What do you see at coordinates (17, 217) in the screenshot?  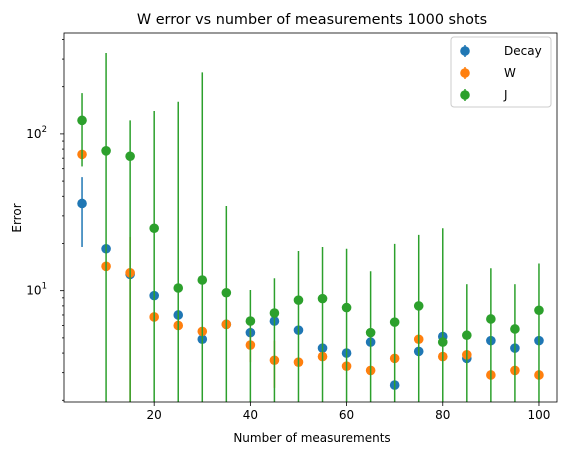 I see `y-axis-label: Error` at bounding box center [17, 217].